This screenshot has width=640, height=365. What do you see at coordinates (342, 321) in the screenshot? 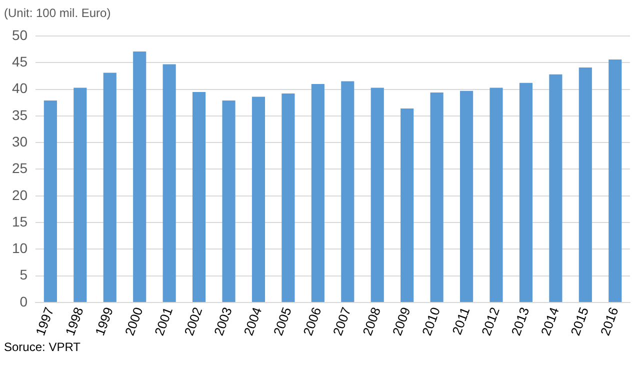
I see `x-tick-label: 2007` at bounding box center [342, 321].